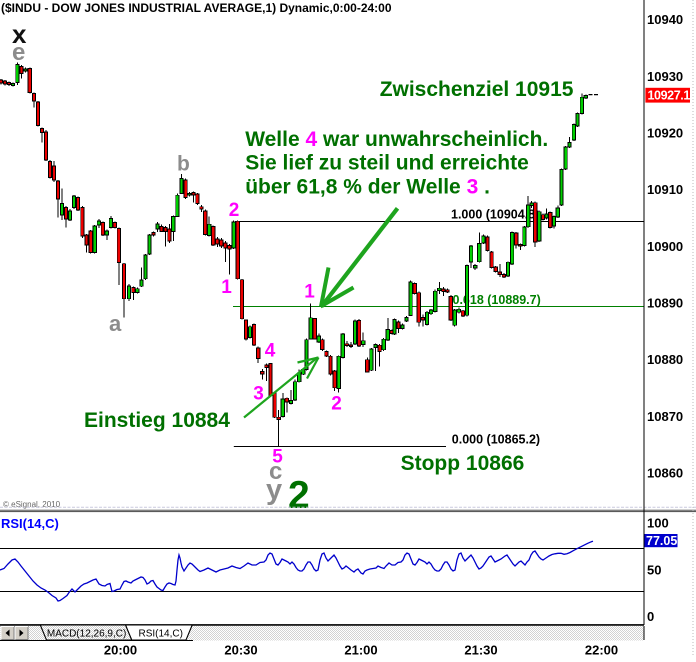  I want to click on svg-text:Sie lief zu steil und erreicht: Sie lief zu steil und erreichte, so click(387, 163).